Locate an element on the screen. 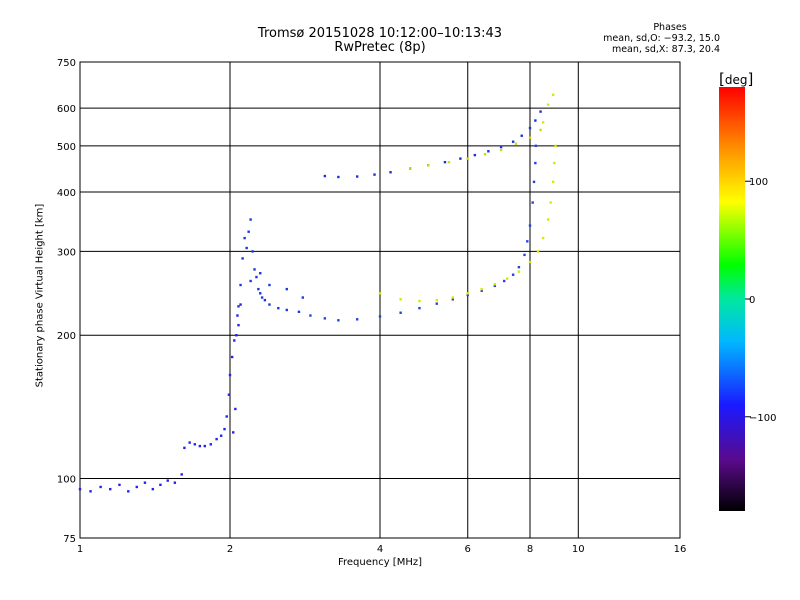  x-tick-label: 6 is located at coordinates (468, 549).